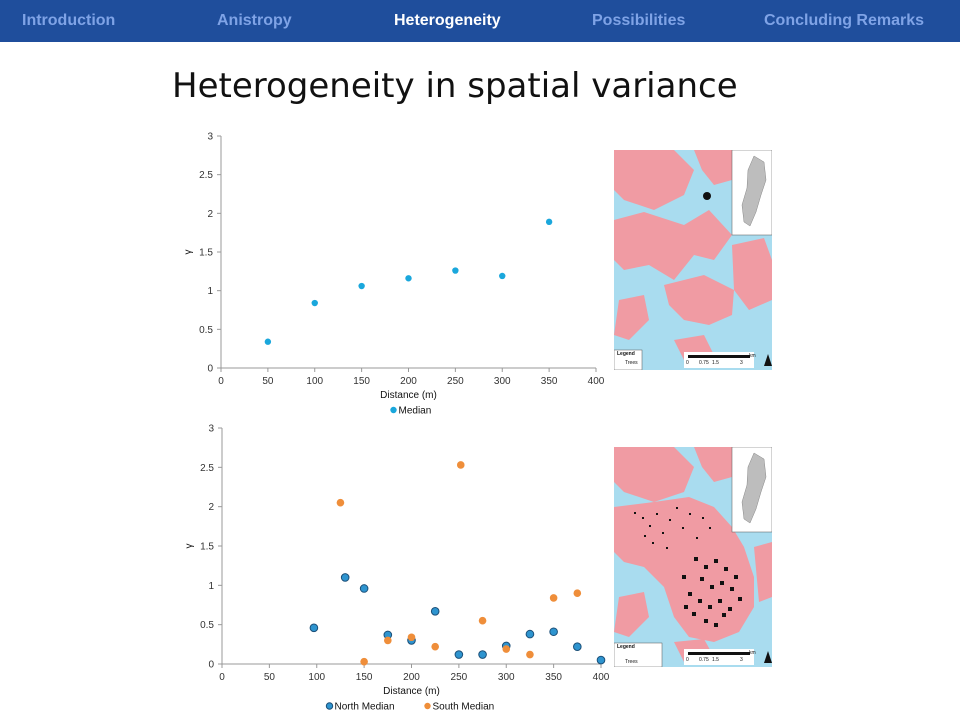 The height and width of the screenshot is (720, 960). I want to click on map-bottom-legend-text: Trees, so click(631, 662).